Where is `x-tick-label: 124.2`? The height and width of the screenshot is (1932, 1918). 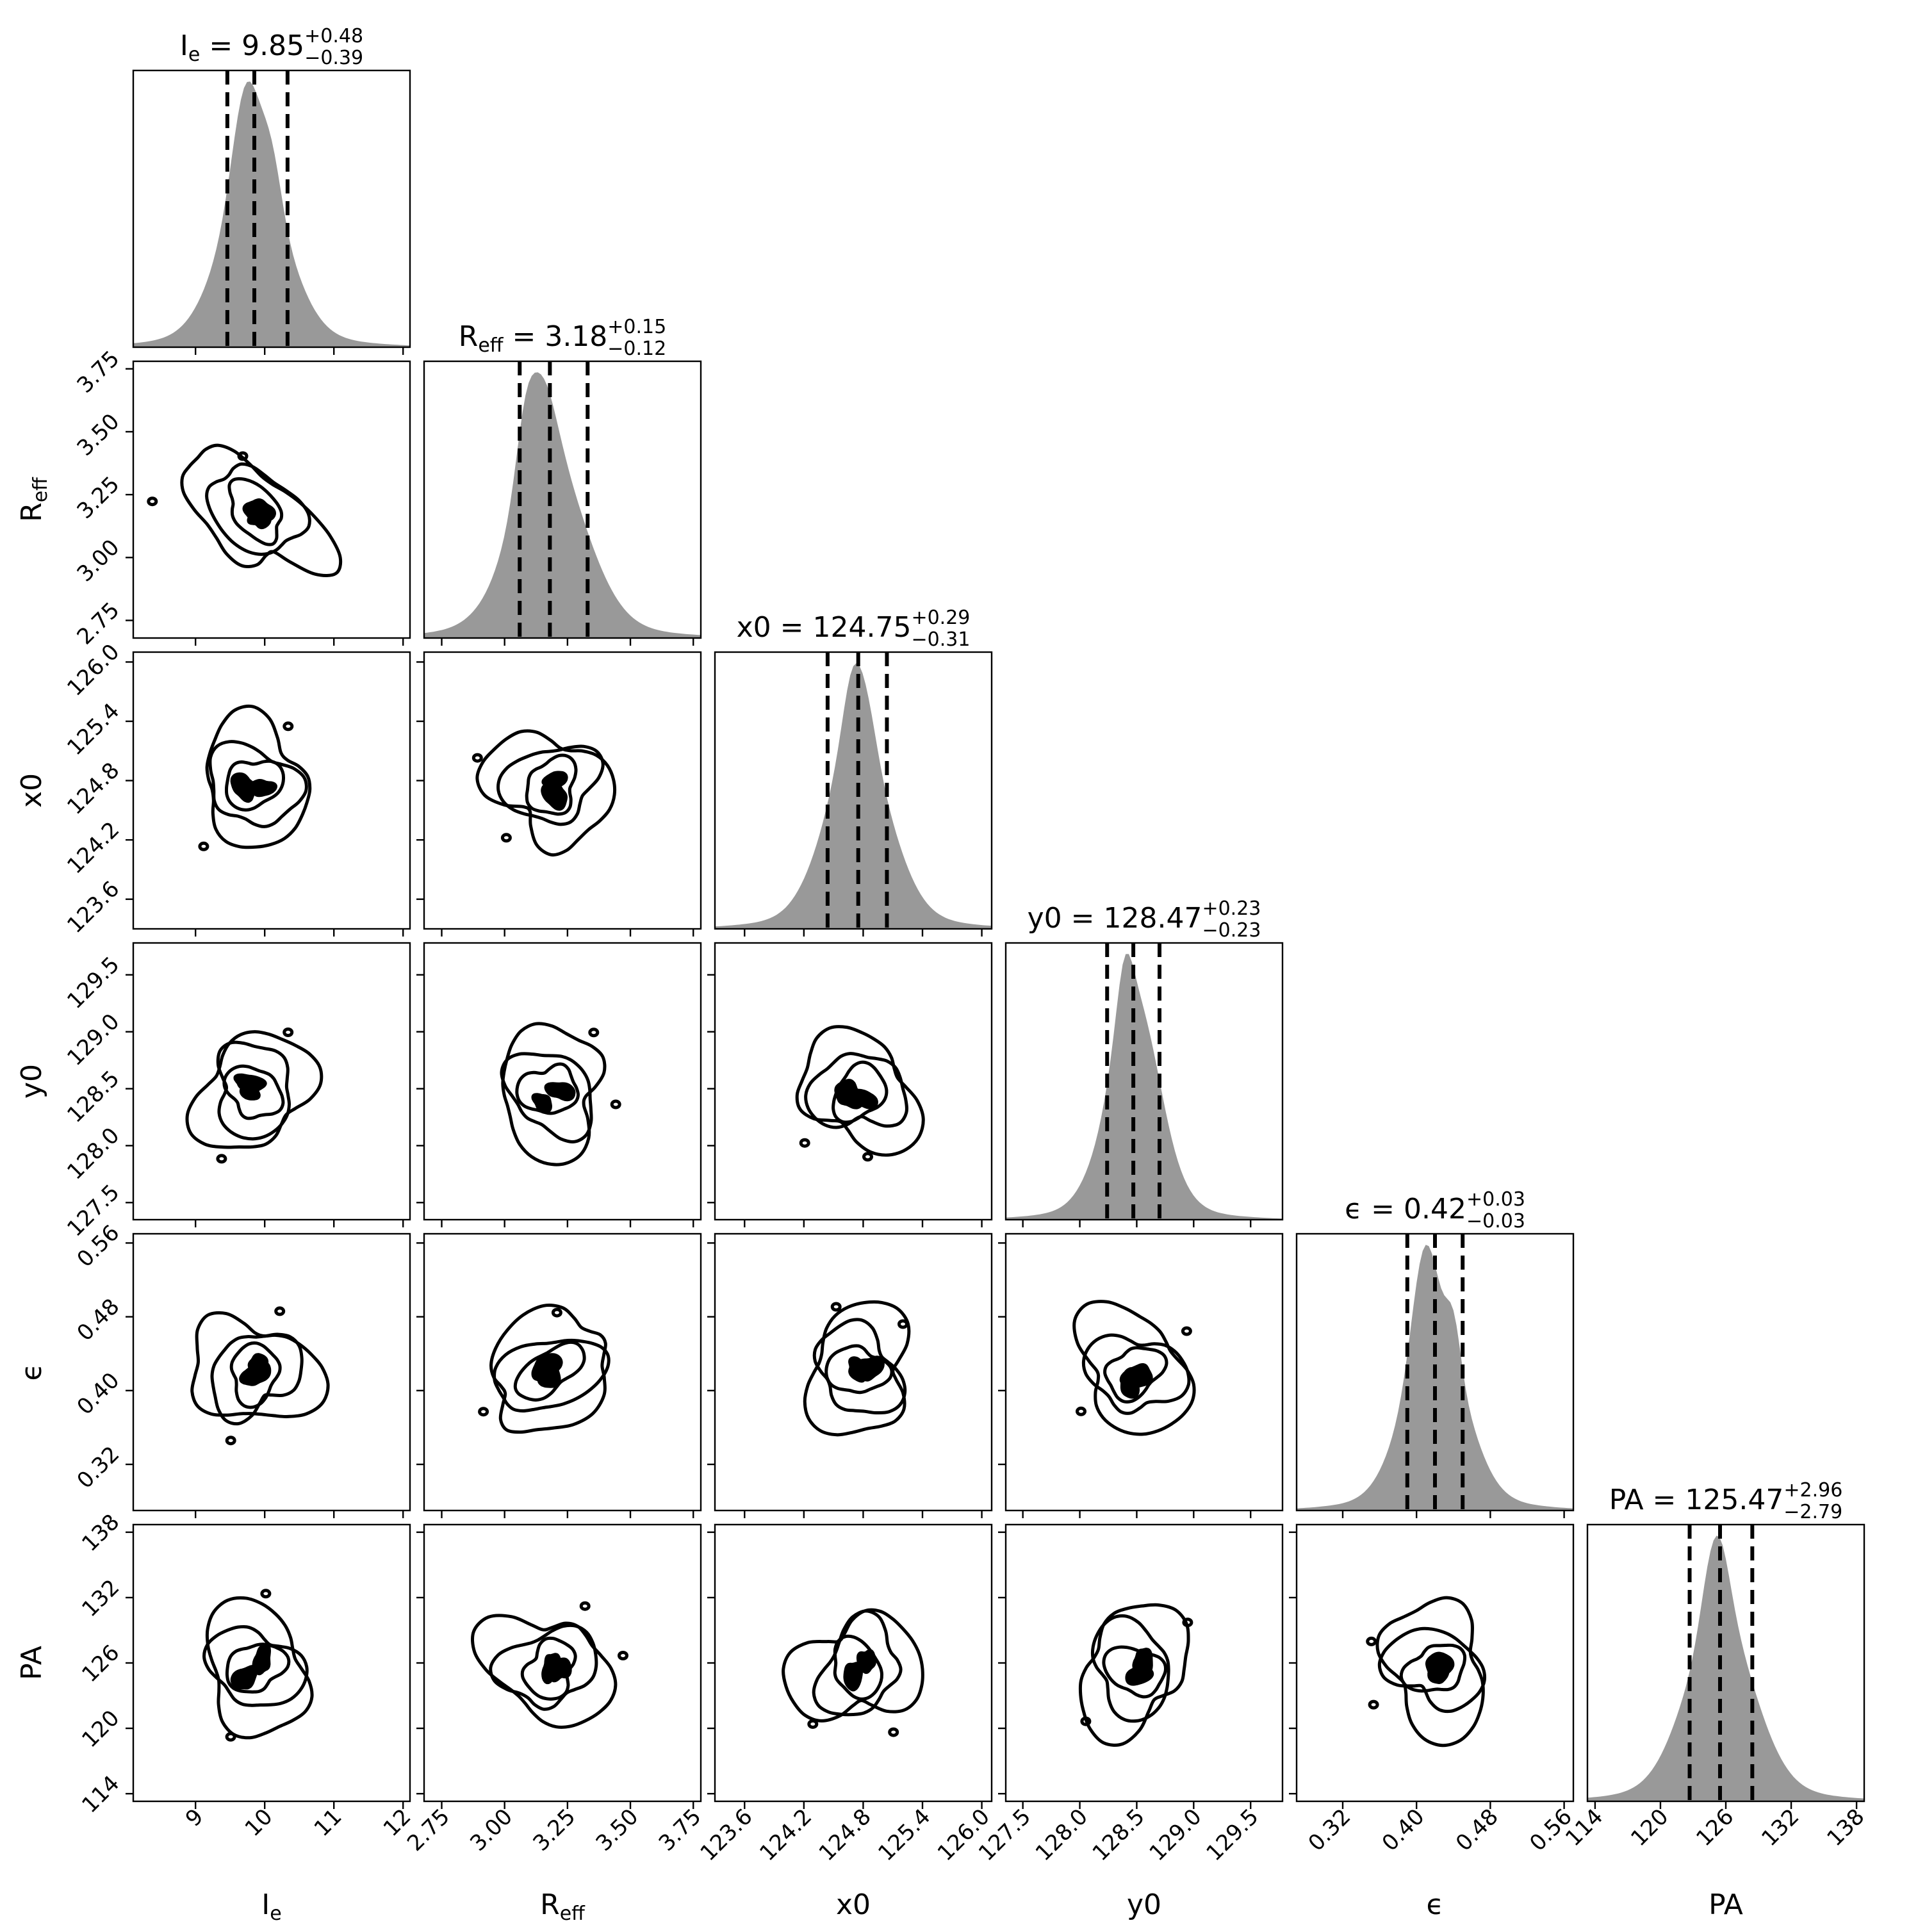
x-tick-label: 124.2 is located at coordinates (786, 1835).